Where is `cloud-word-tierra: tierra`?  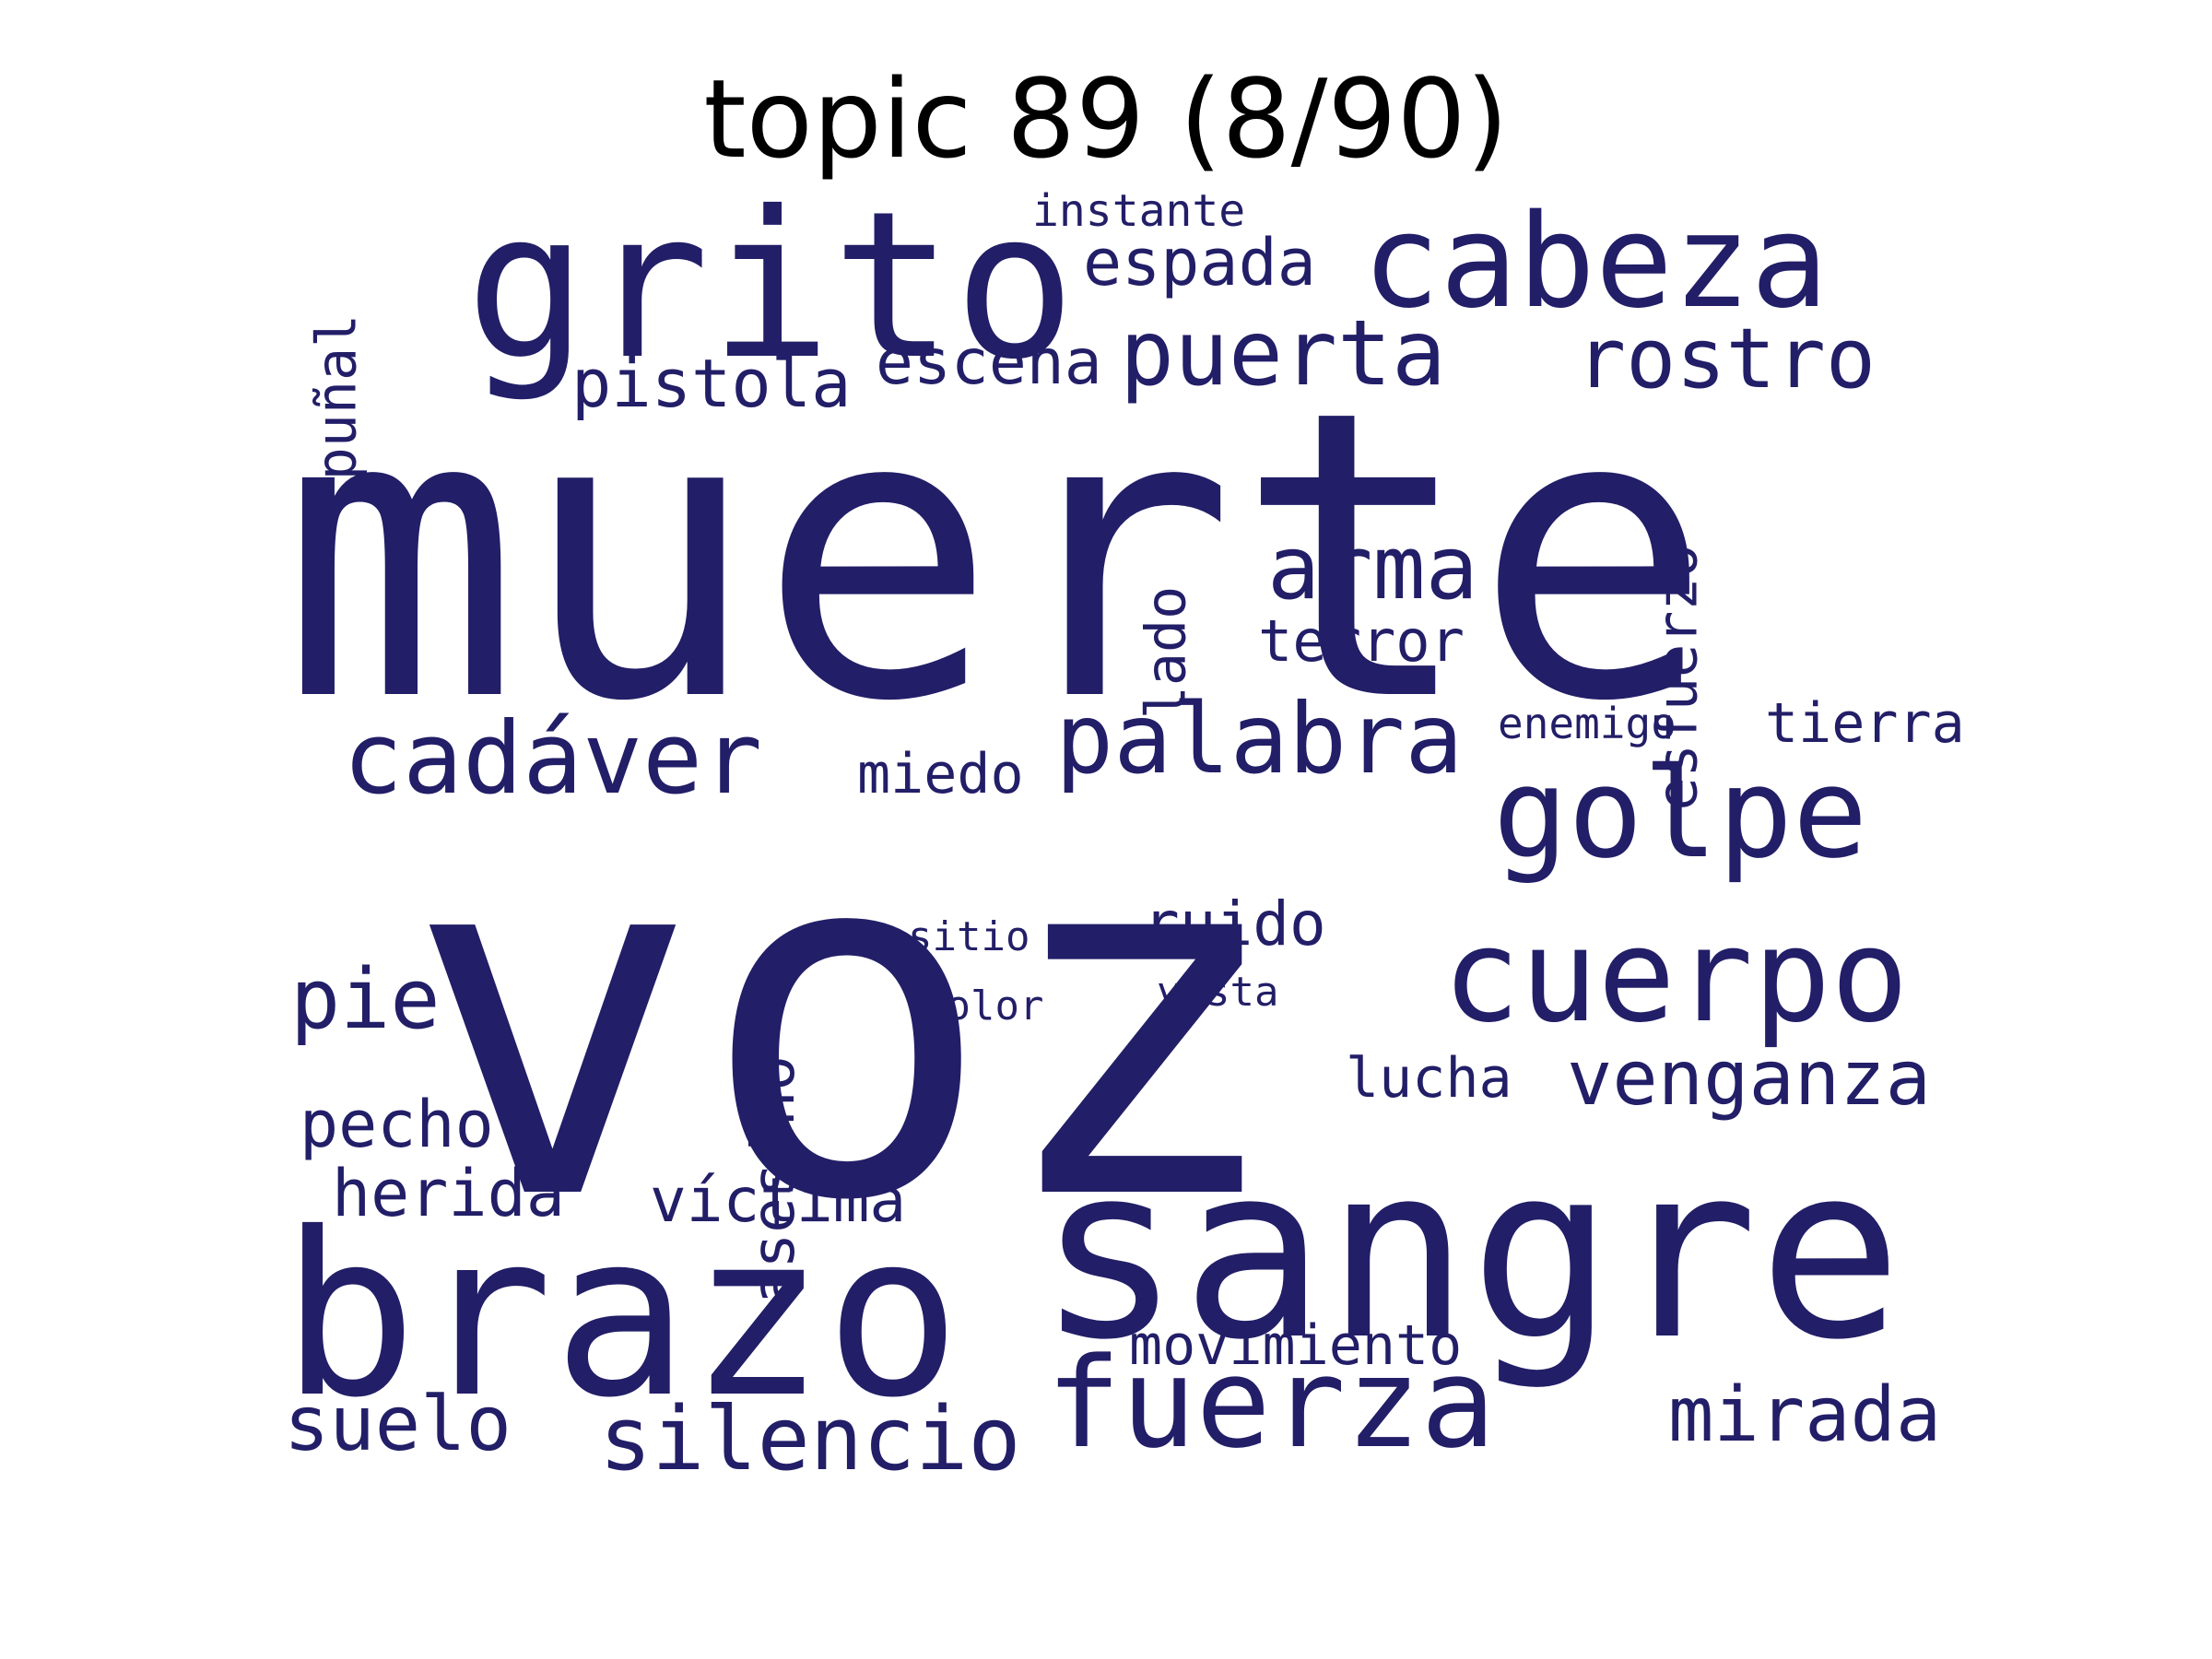
cloud-word-tierra: tierra is located at coordinates (1865, 723).